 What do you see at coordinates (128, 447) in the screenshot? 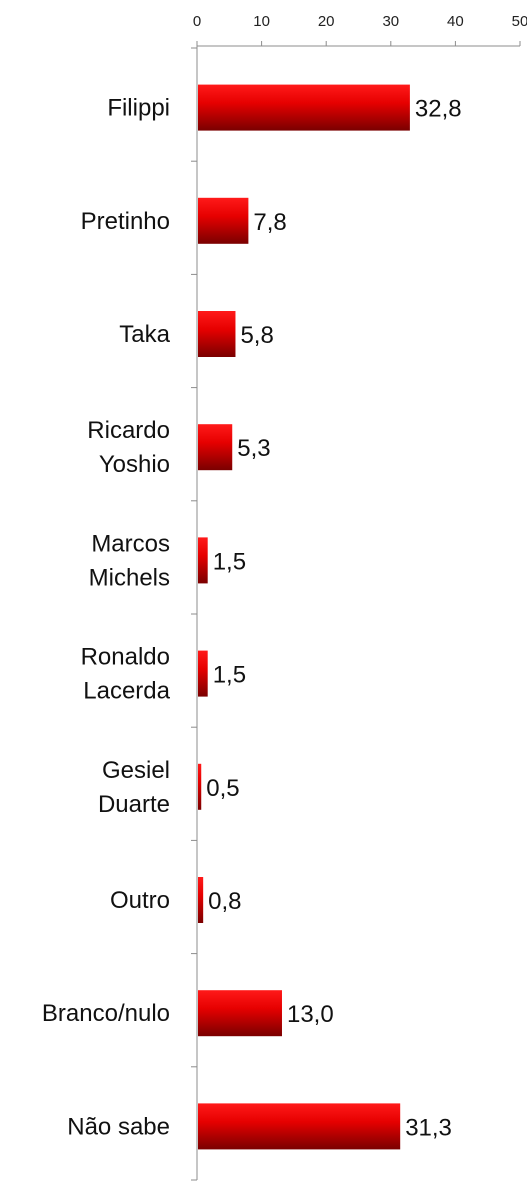
I see `category-label: Ricardo Yoshio` at bounding box center [128, 447].